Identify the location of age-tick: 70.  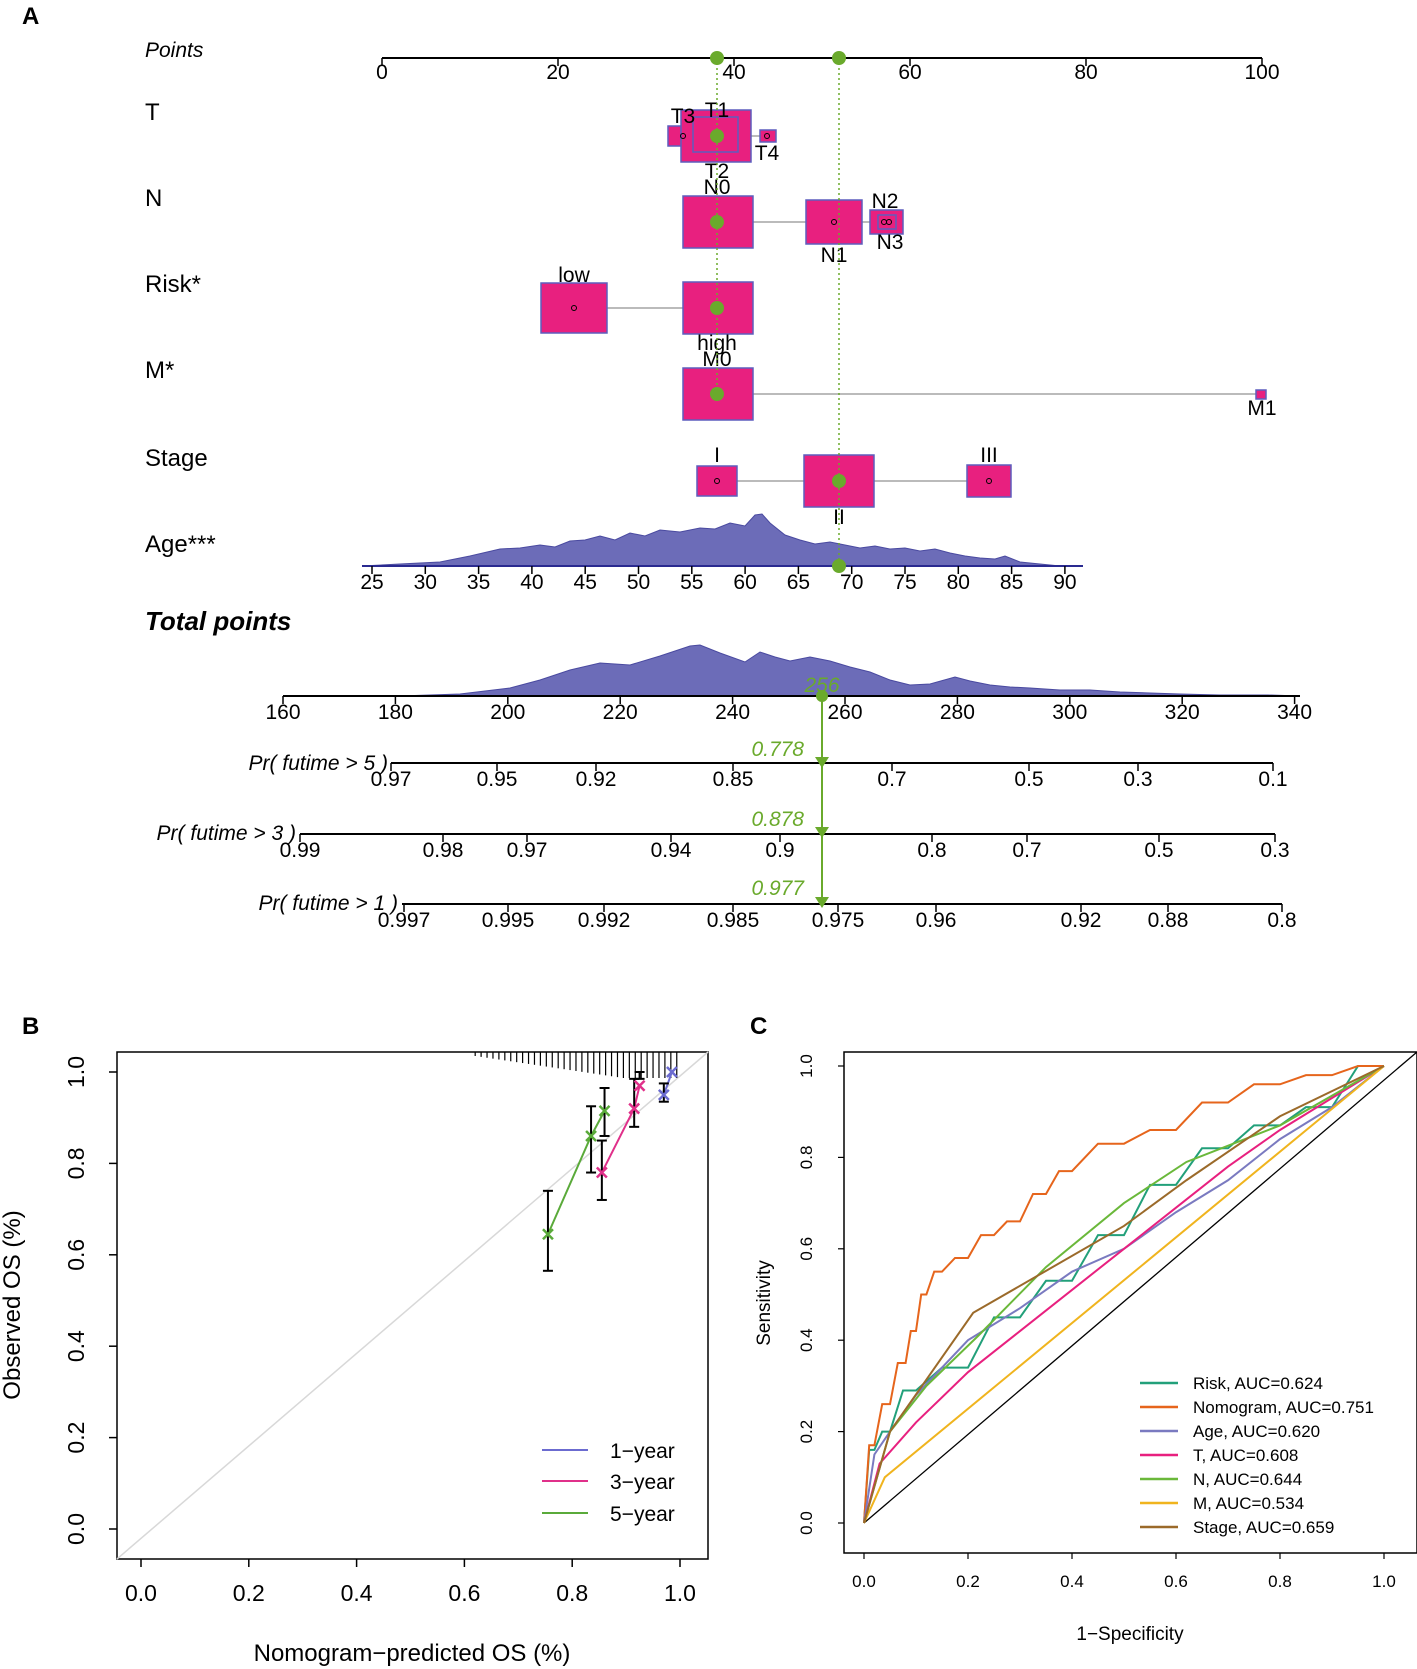
(851, 582).